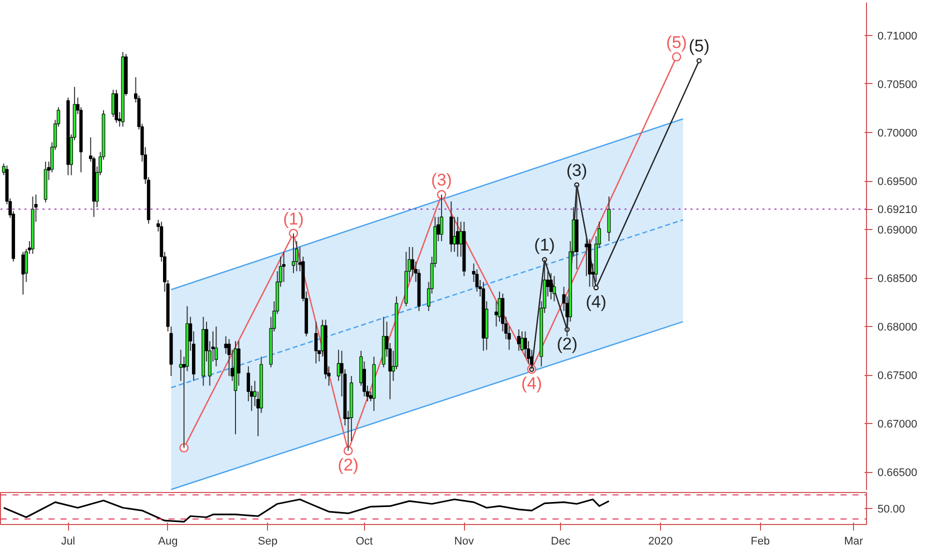  I want to click on y-tick-label: 0.69500, so click(898, 182).